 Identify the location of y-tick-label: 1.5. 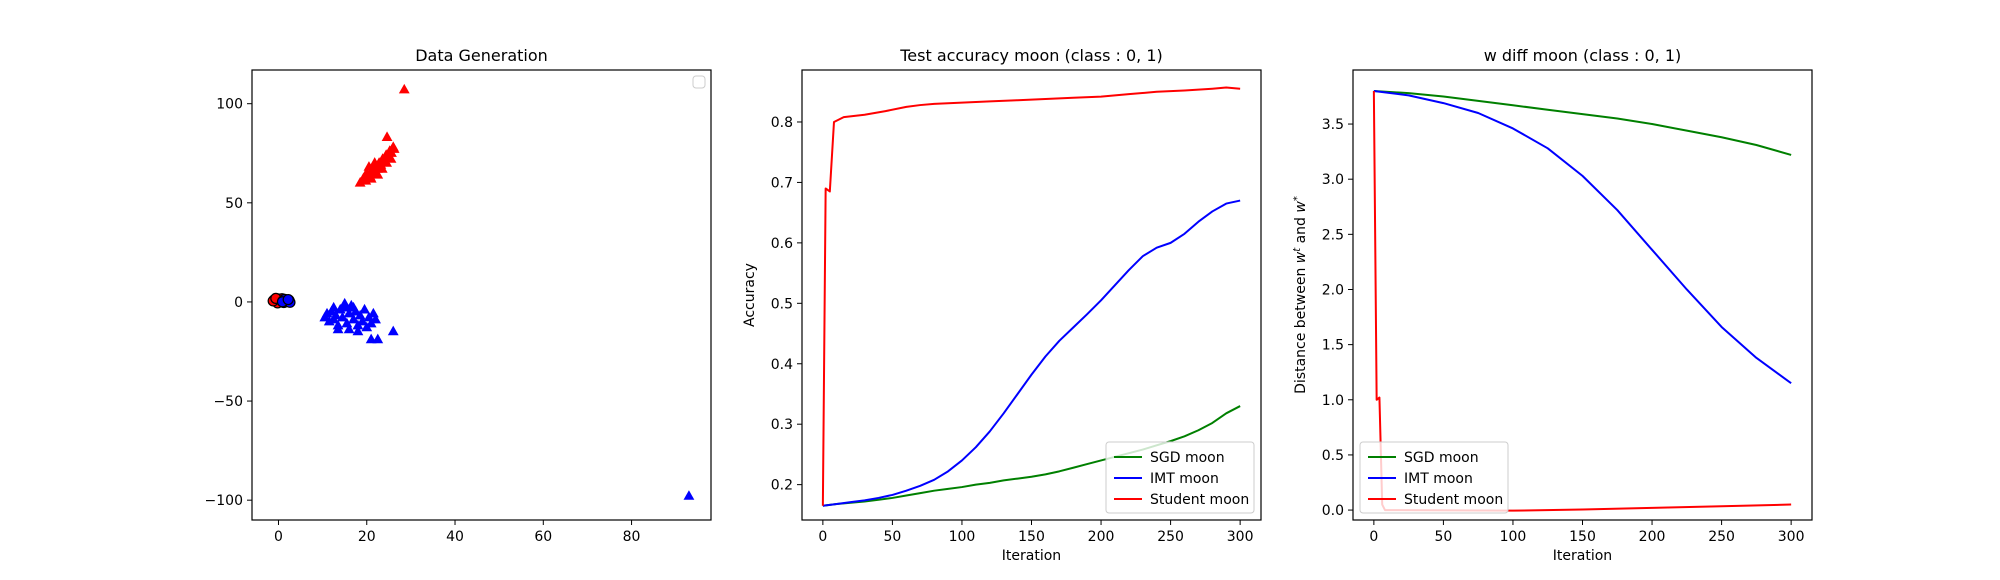
(1333, 346).